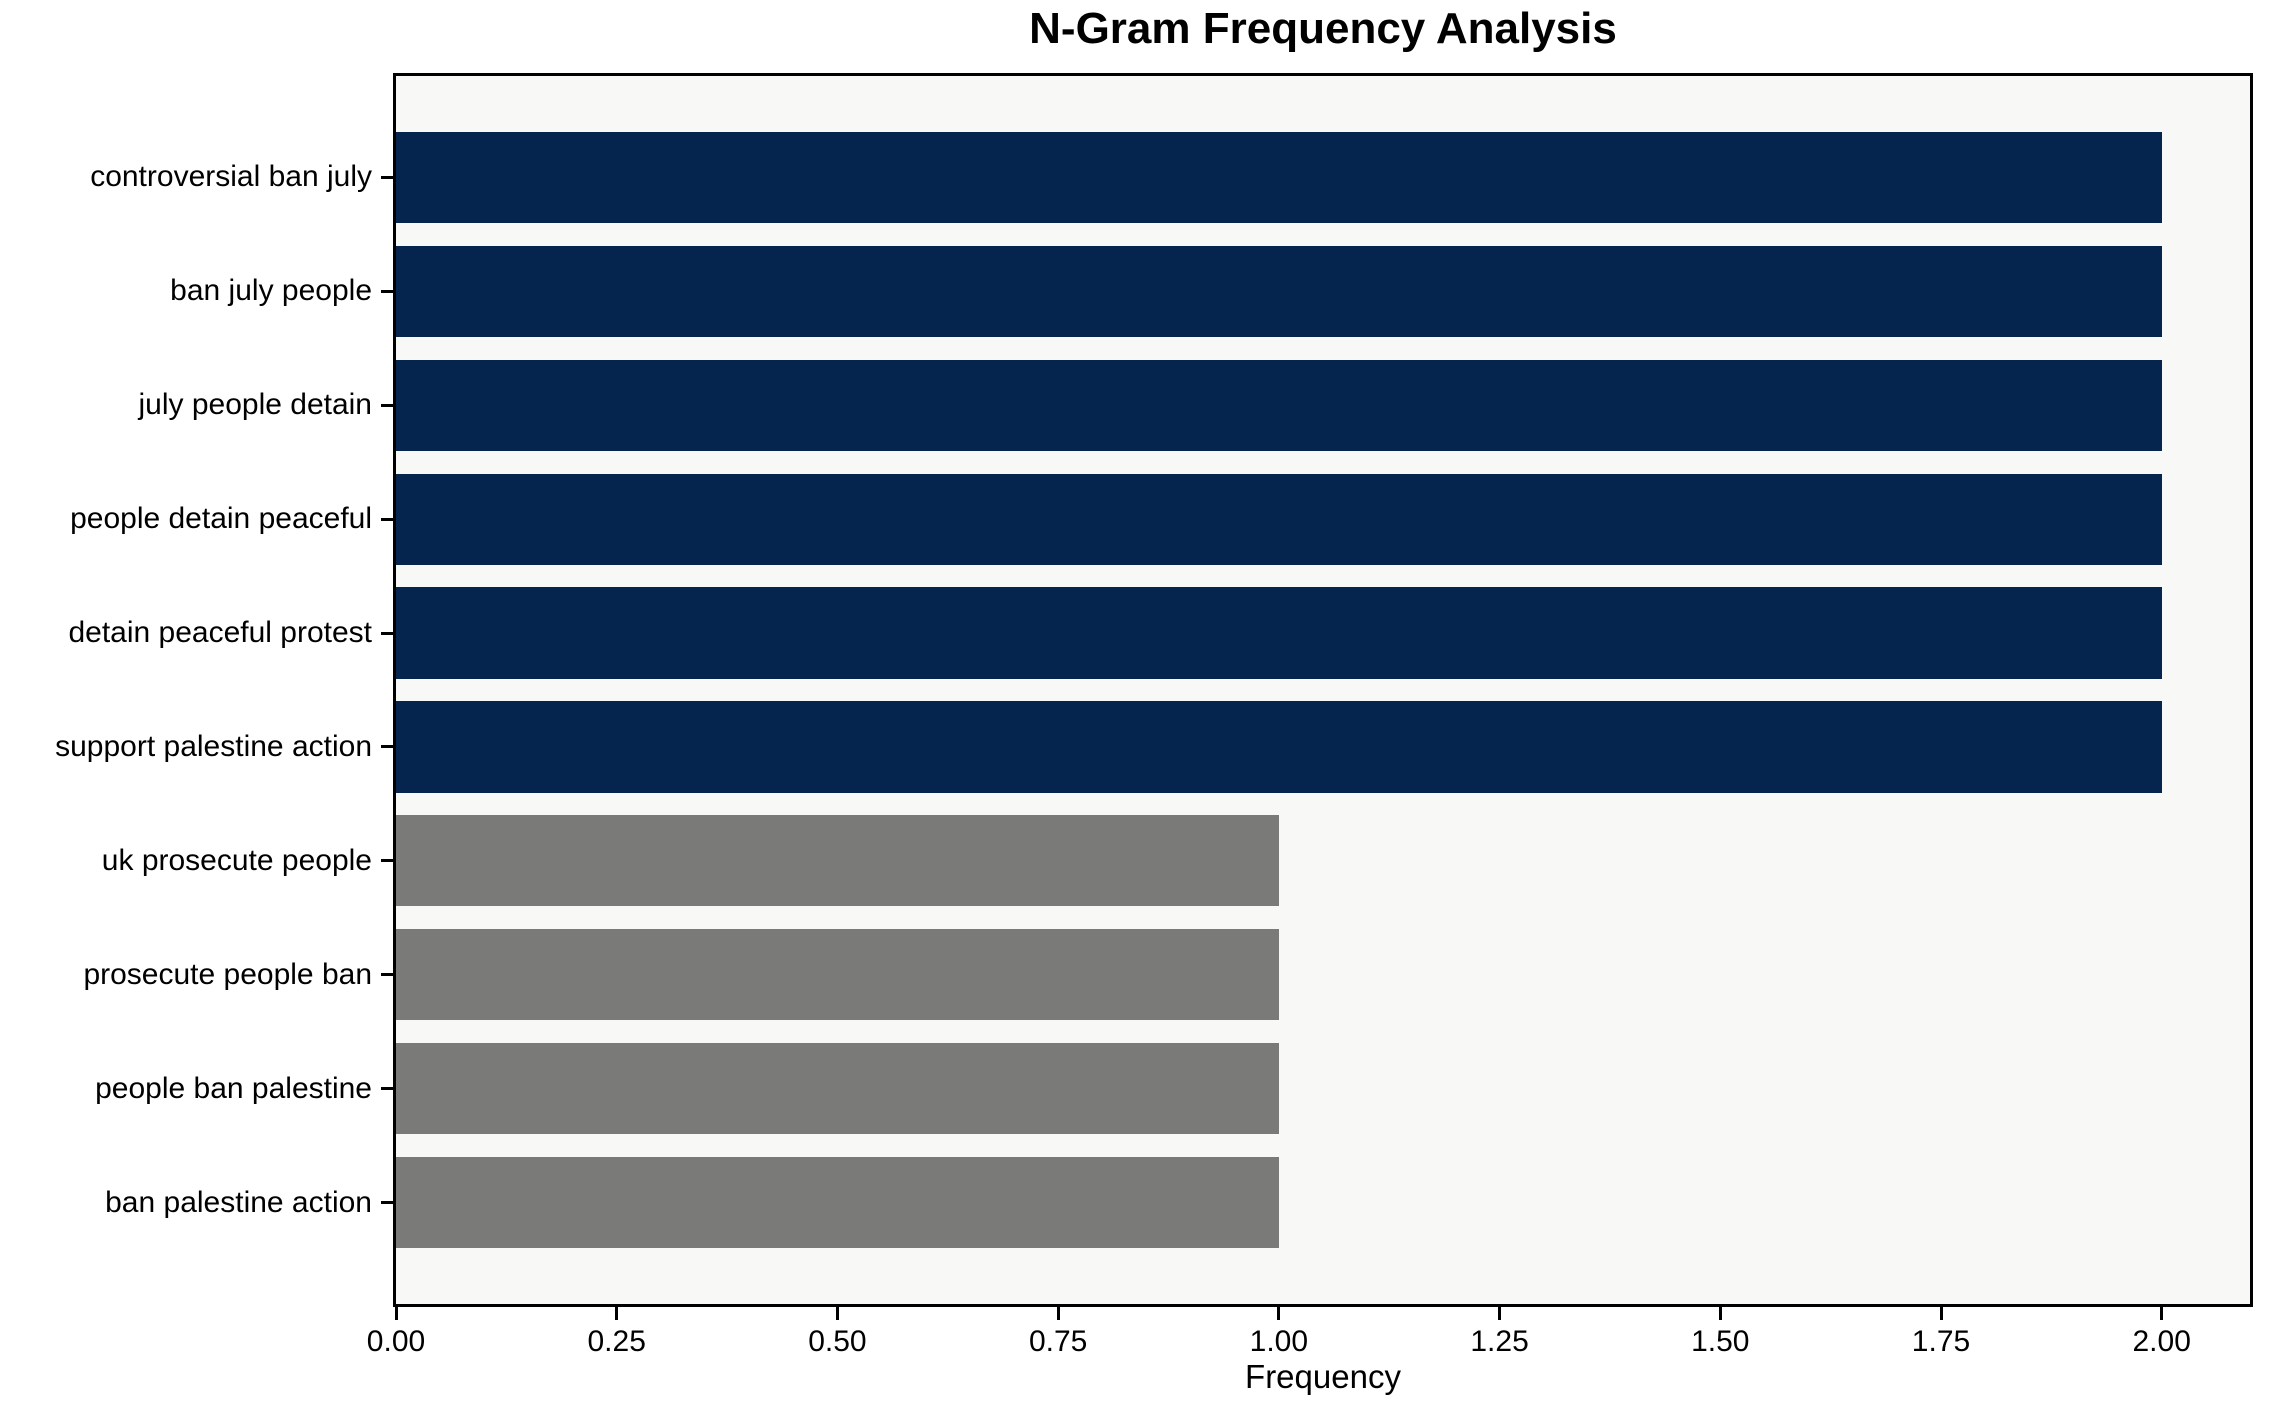 The image size is (2271, 1414). Describe the element at coordinates (233, 1088) in the screenshot. I see `y-tick-label: people ban palestine` at that location.